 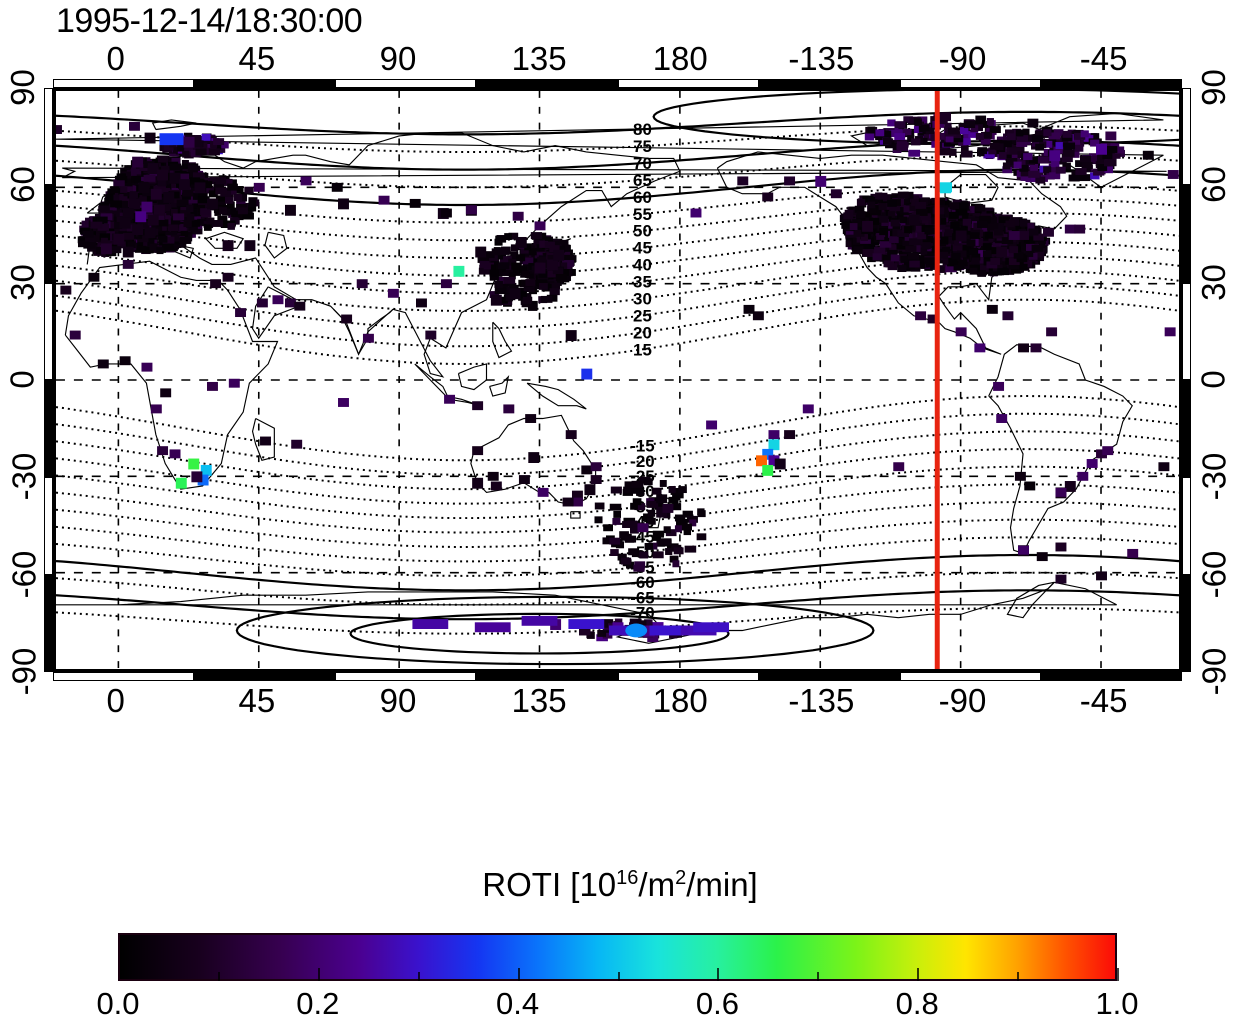 What do you see at coordinates (209, 21) in the screenshot?
I see `page-title: 1995-12-14/18:30:00` at bounding box center [209, 21].